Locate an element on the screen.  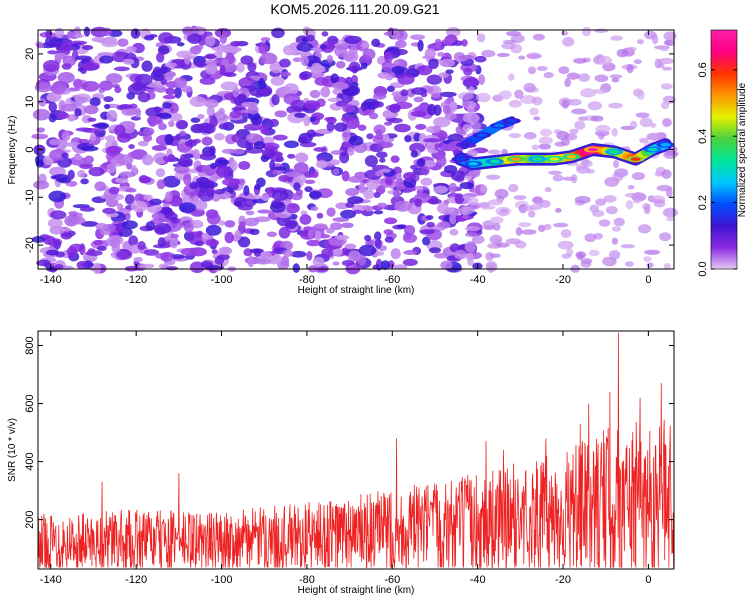
spectrogram-y-tick-label: -10 is located at coordinates (30, 197).